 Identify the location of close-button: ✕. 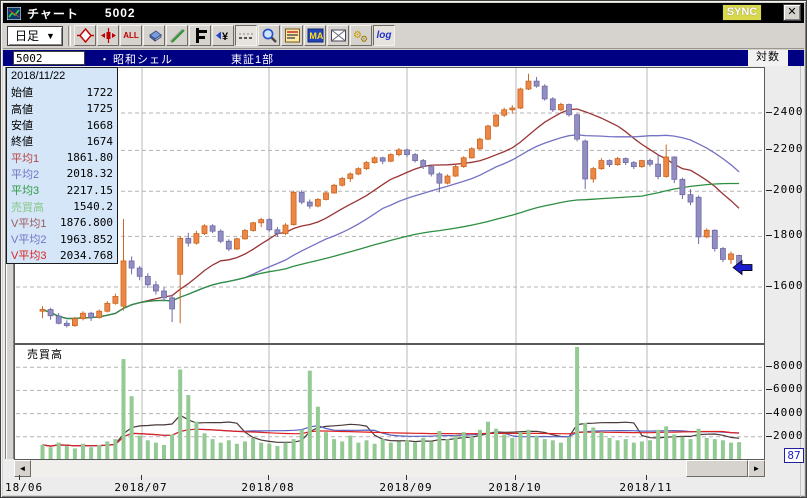
(792, 12).